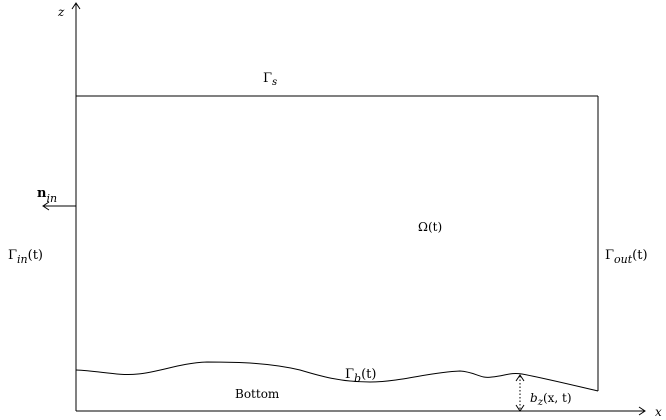 This screenshot has height=420, width=666. Describe the element at coordinates (270, 79) in the screenshot. I see `gamma-s-label: Γs` at that location.